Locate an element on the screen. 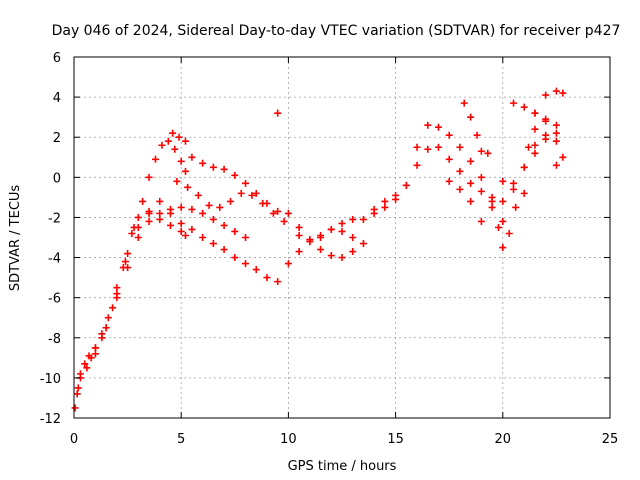  x-tick-label: 25 is located at coordinates (610, 439).